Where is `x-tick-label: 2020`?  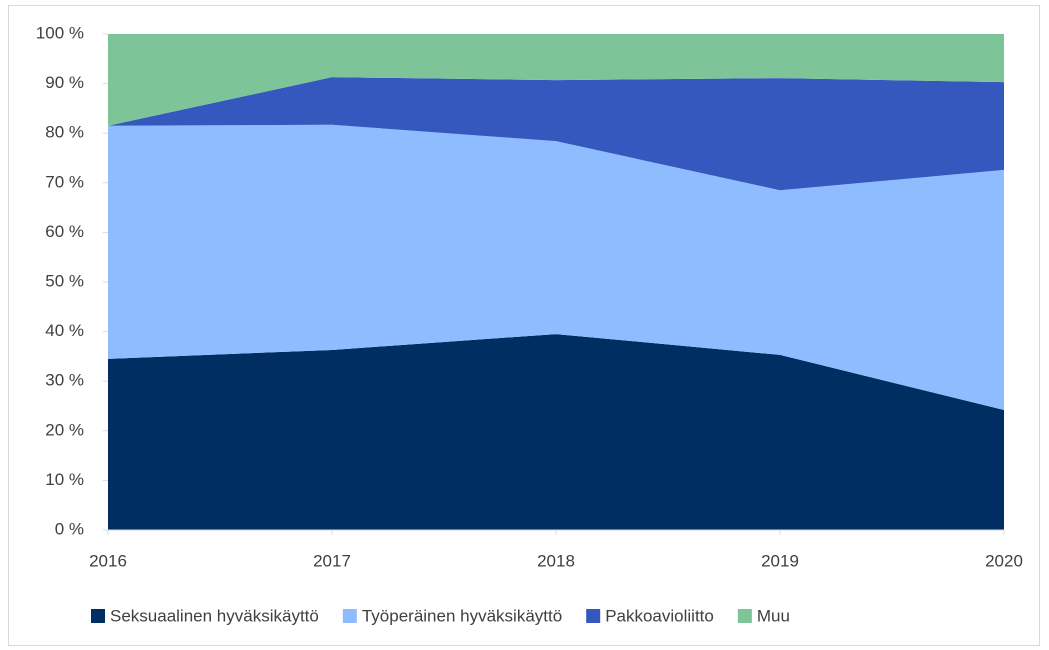
x-tick-label: 2020 is located at coordinates (1004, 560).